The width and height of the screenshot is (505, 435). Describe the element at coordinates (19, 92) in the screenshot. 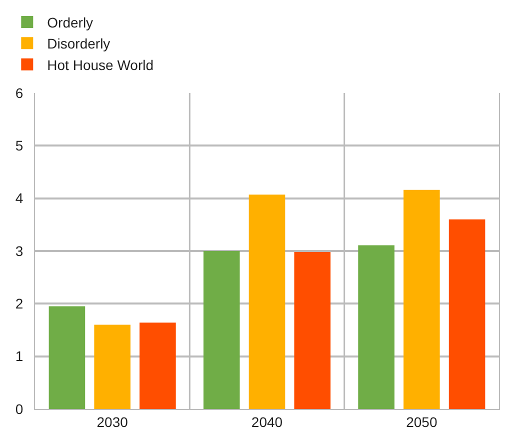

I see `y-tick-label: 6` at that location.